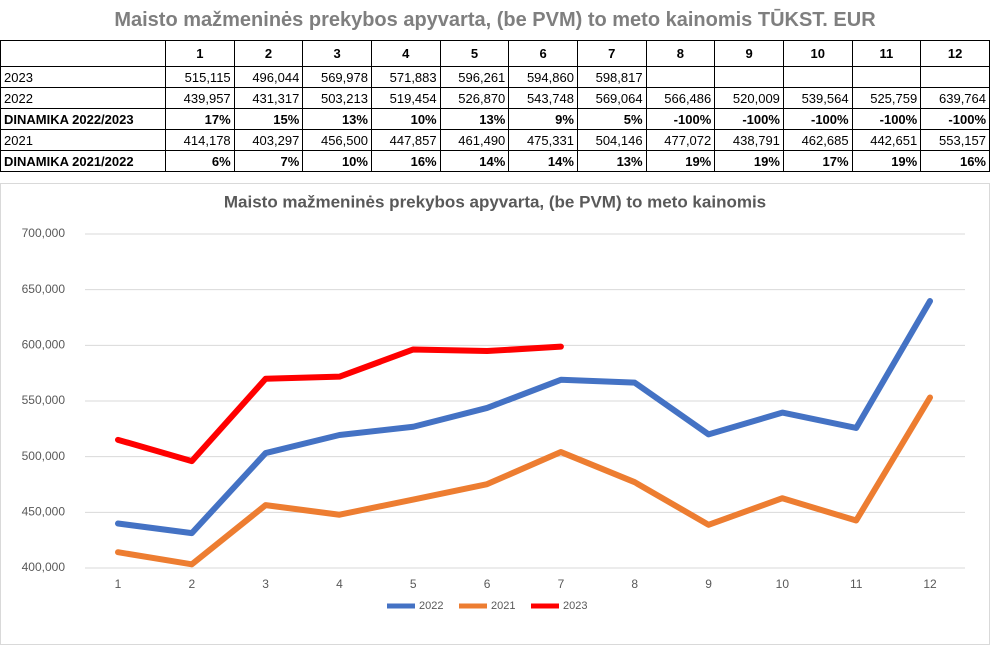 Image resolution: width=1000 pixels, height=647 pixels. Describe the element at coordinates (413, 584) in the screenshot. I see `x-tick-label: 5` at that location.